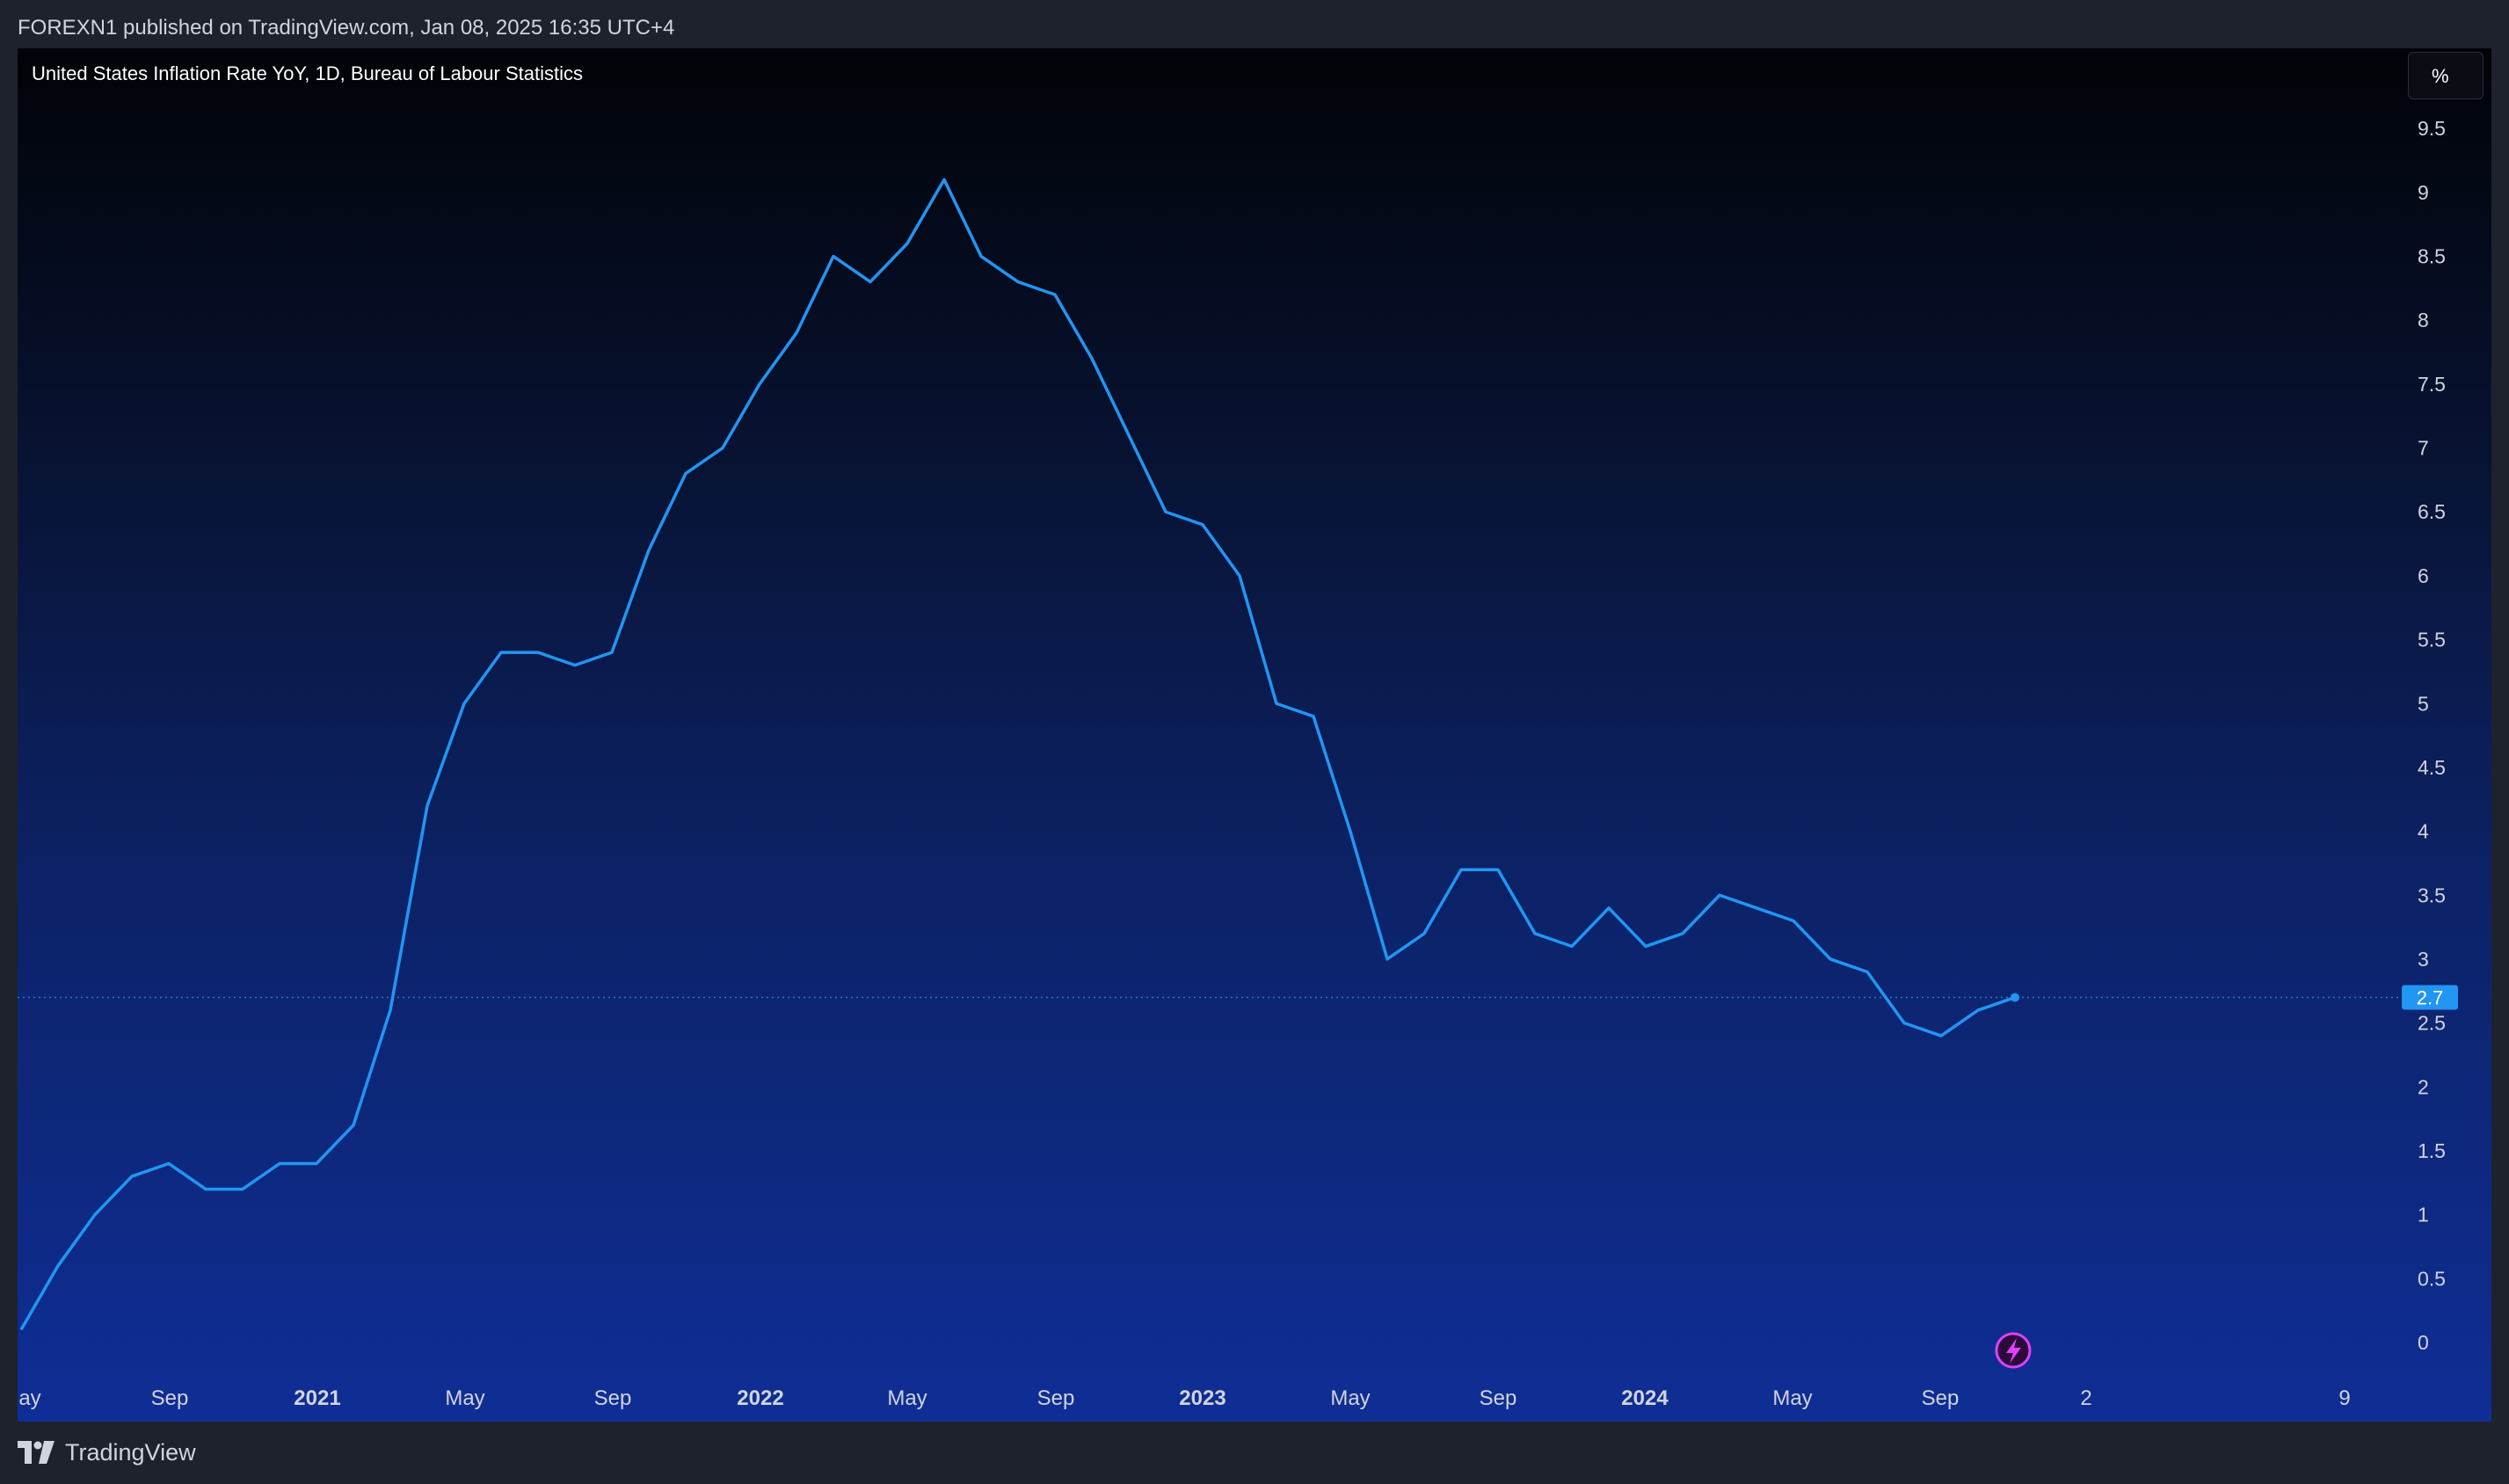 The height and width of the screenshot is (1484, 2509). Describe the element at coordinates (2423, 320) in the screenshot. I see `y-tick-label: 8` at that location.